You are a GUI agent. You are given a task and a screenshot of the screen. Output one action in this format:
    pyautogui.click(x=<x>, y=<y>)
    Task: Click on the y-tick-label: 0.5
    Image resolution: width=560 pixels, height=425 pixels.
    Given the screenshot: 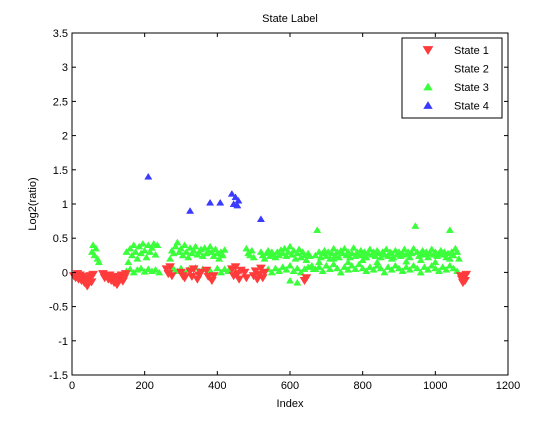 What is the action you would take?
    pyautogui.click(x=60, y=239)
    